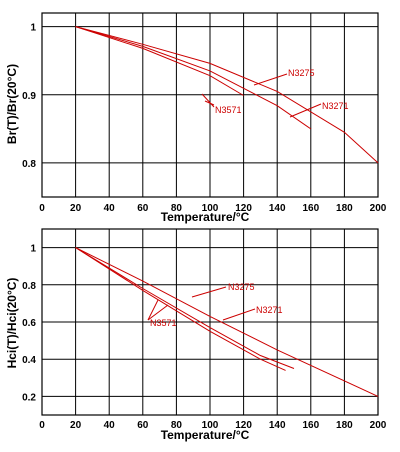  What do you see at coordinates (12, 323) in the screenshot?
I see `y-axis-label: Hci(T)/Hci(20°C)` at bounding box center [12, 323].